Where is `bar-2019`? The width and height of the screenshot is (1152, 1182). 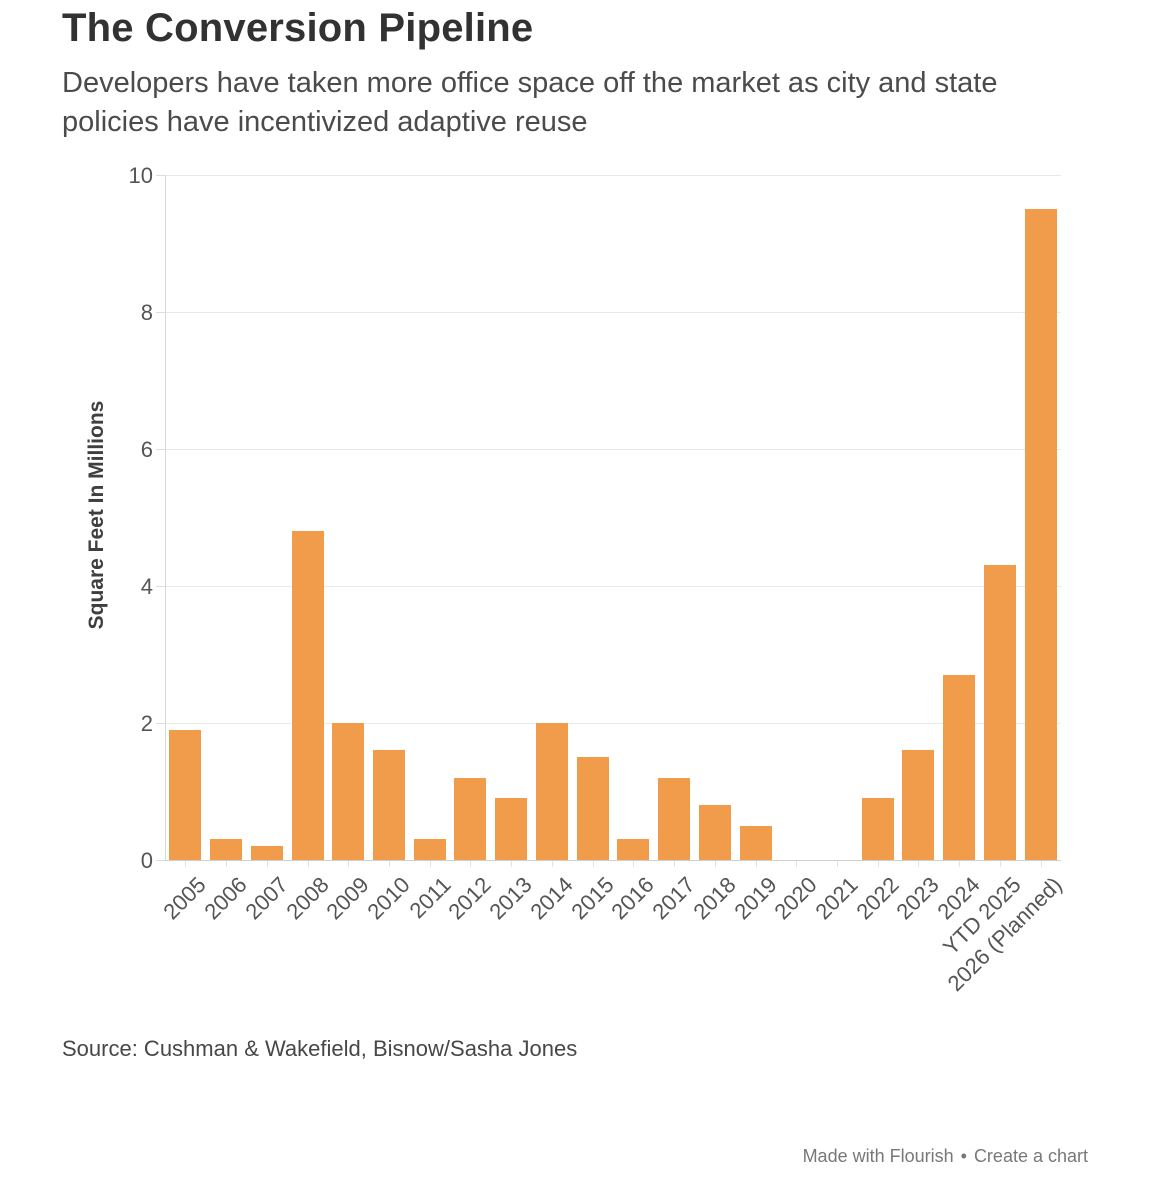
bar-2019 is located at coordinates (755, 842).